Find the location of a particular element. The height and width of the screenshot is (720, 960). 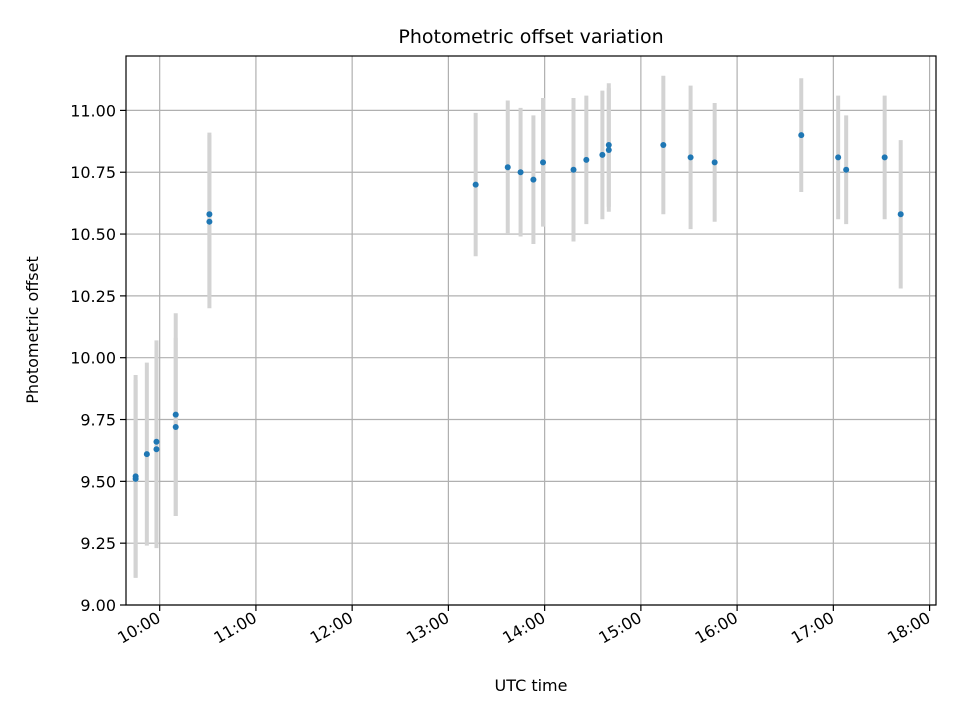

y-tick-label: 9.25 is located at coordinates (98, 543).